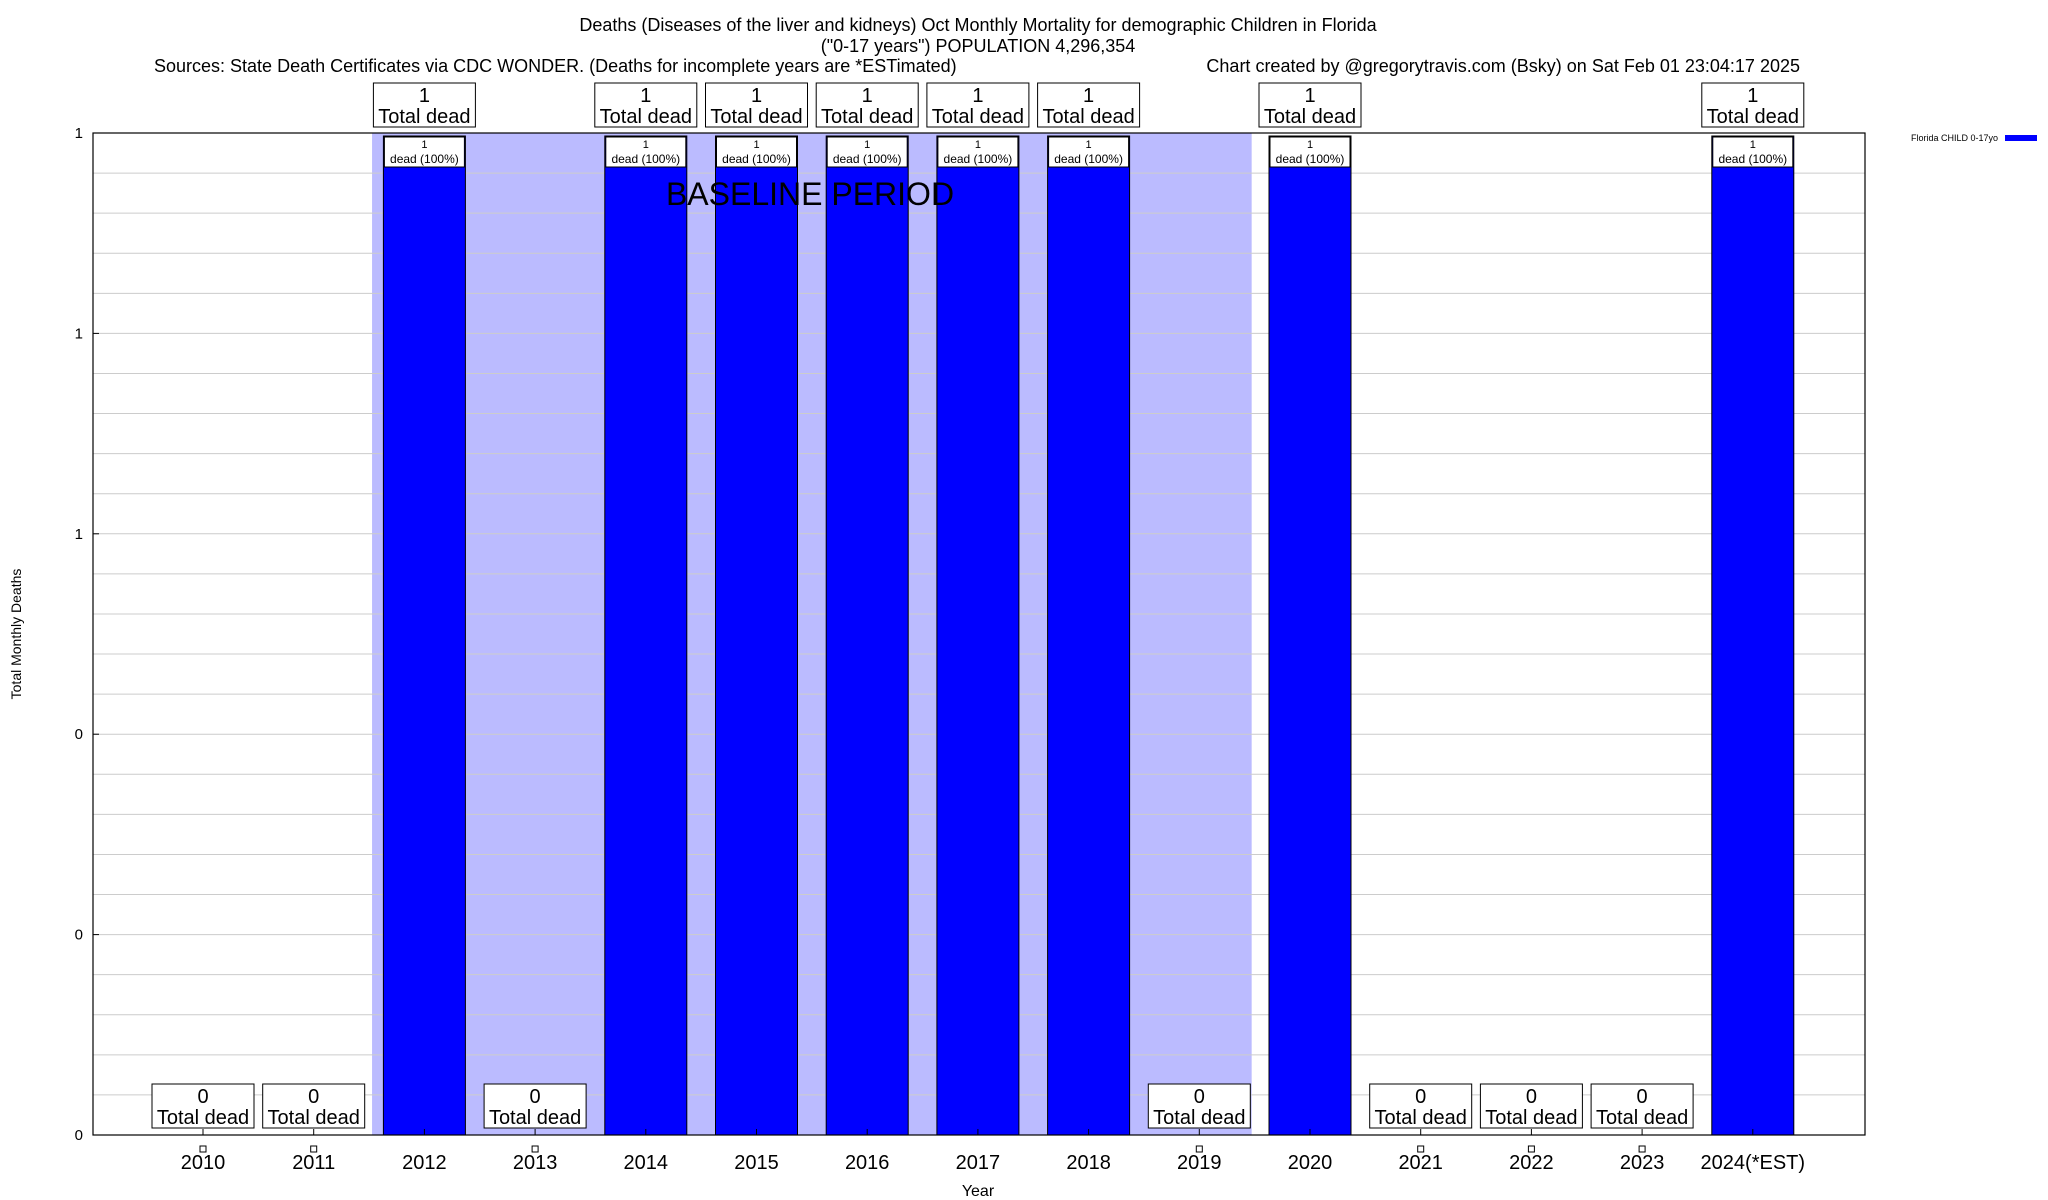 Image resolution: width=2048 pixels, height=1200 pixels. What do you see at coordinates (756, 635) in the screenshot?
I see `bar-2015` at bounding box center [756, 635].